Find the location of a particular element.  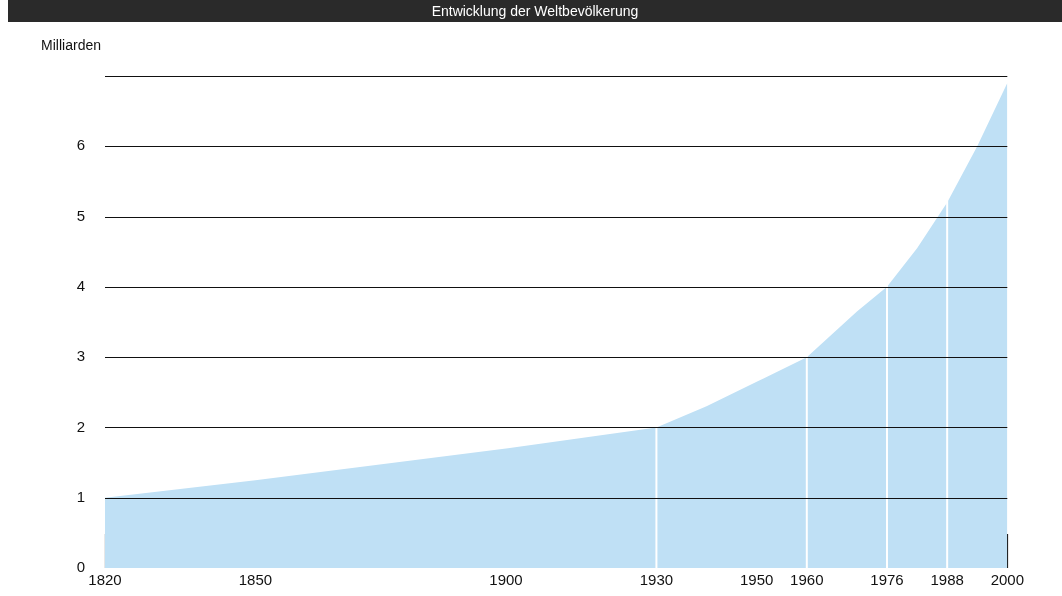

x-tick-label: 1960 is located at coordinates (807, 580).